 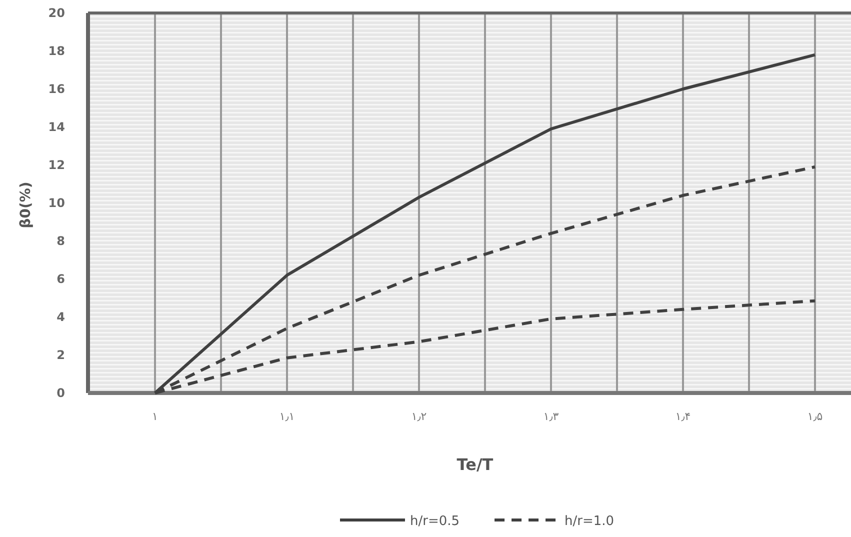 I want to click on y-tick-label: 10, so click(x=56, y=203).